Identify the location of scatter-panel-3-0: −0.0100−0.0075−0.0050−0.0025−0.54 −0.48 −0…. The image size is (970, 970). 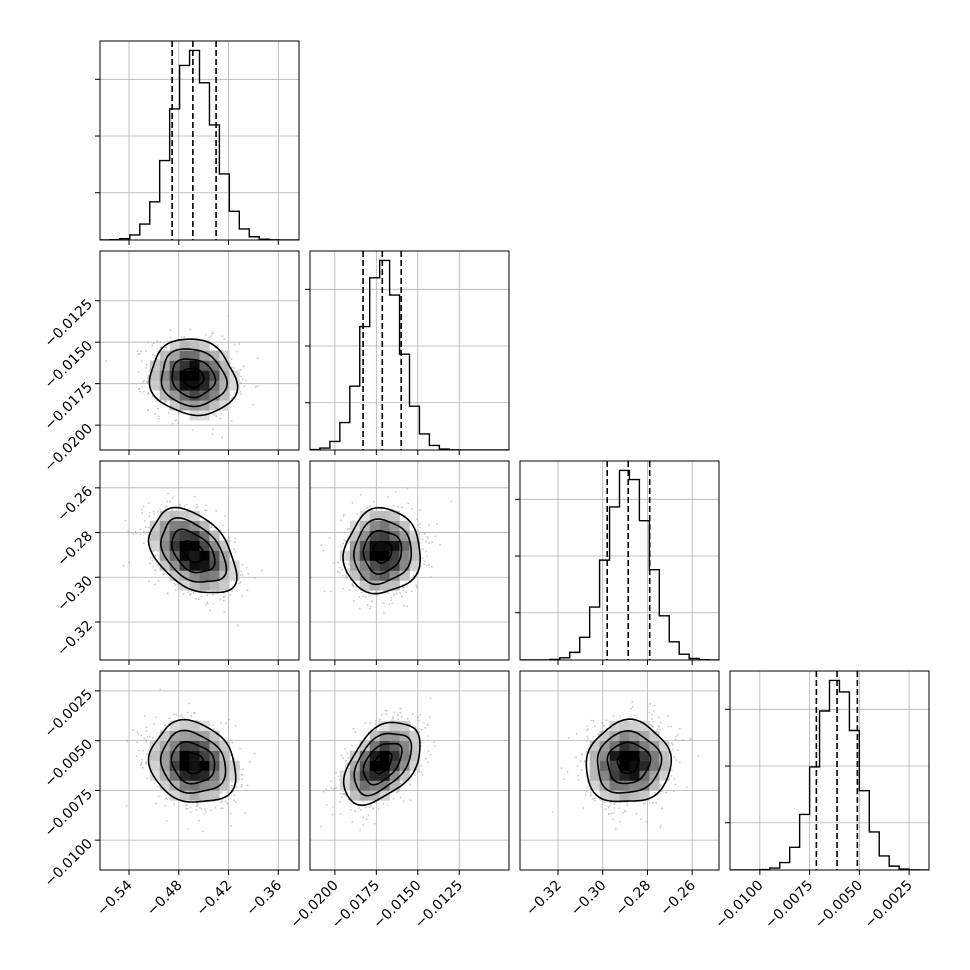
(171, 795).